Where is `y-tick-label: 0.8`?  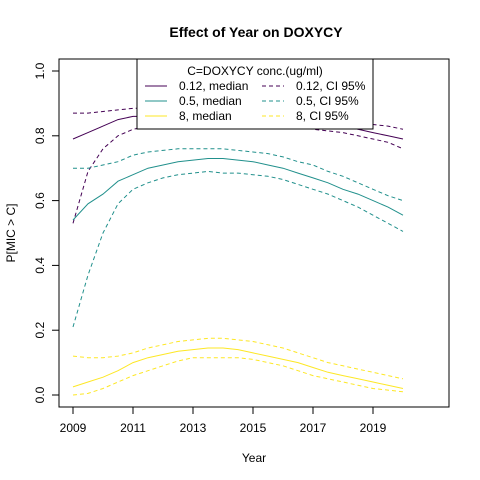
y-tick-label: 0.8 is located at coordinates (40, 135).